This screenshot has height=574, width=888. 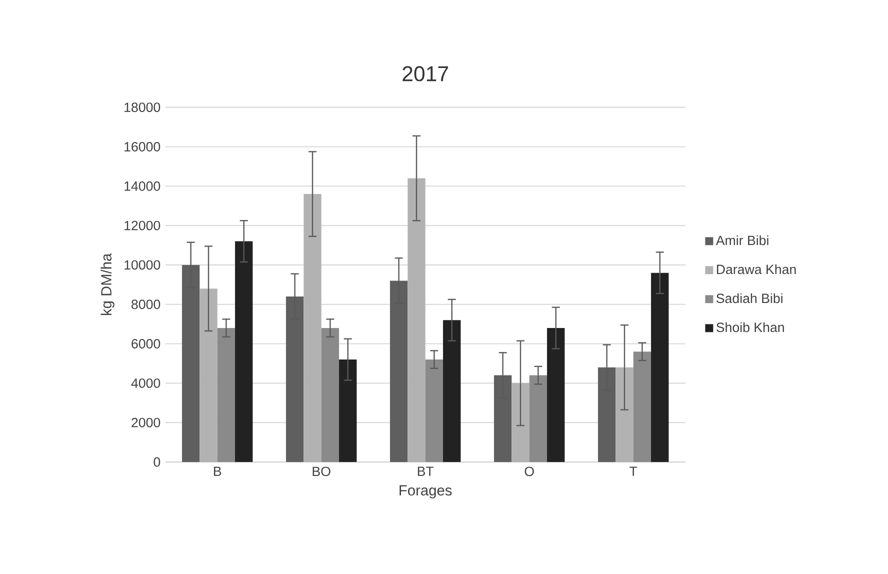 I want to click on y-tick-label: 0, so click(x=157, y=462).